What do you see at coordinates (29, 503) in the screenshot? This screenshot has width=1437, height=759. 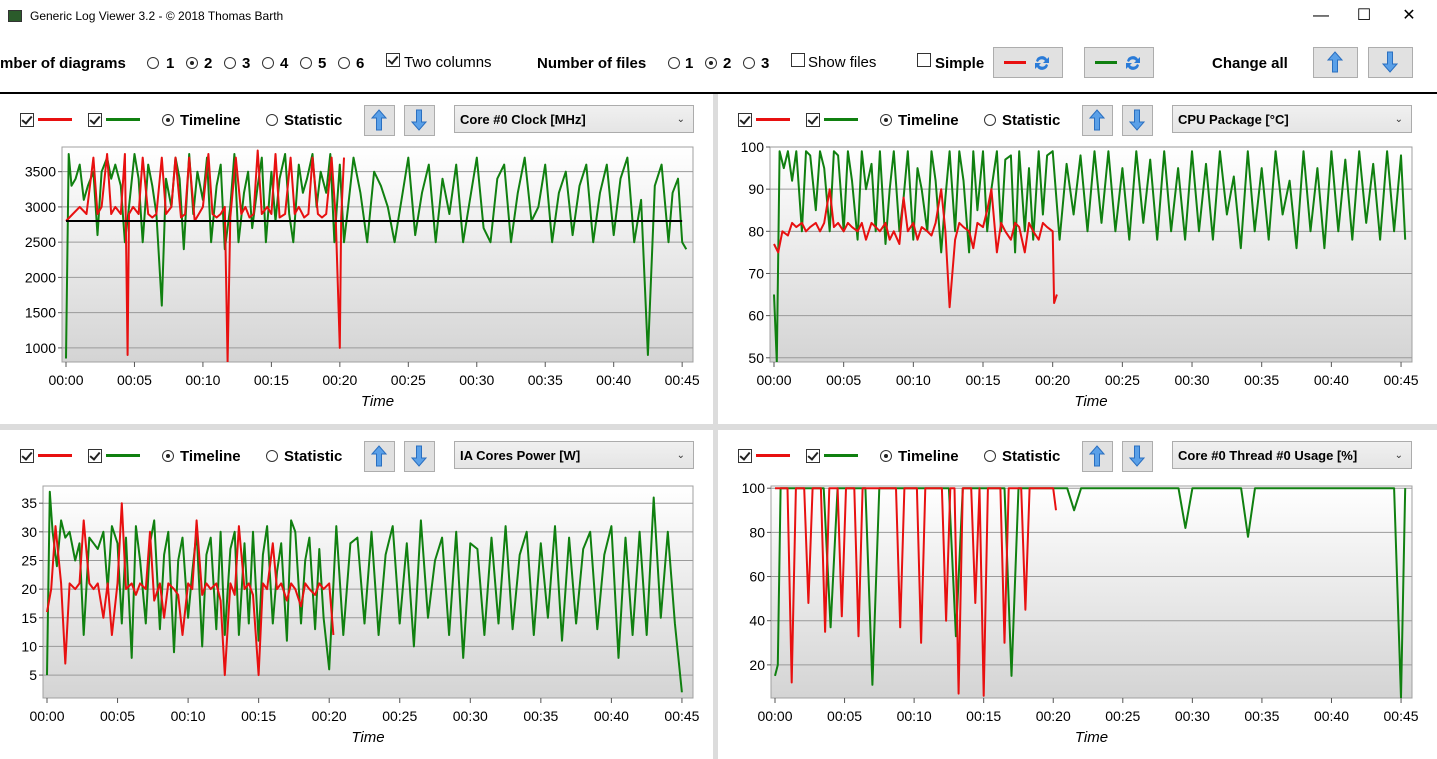 I see `y-tick-label: 35` at bounding box center [29, 503].